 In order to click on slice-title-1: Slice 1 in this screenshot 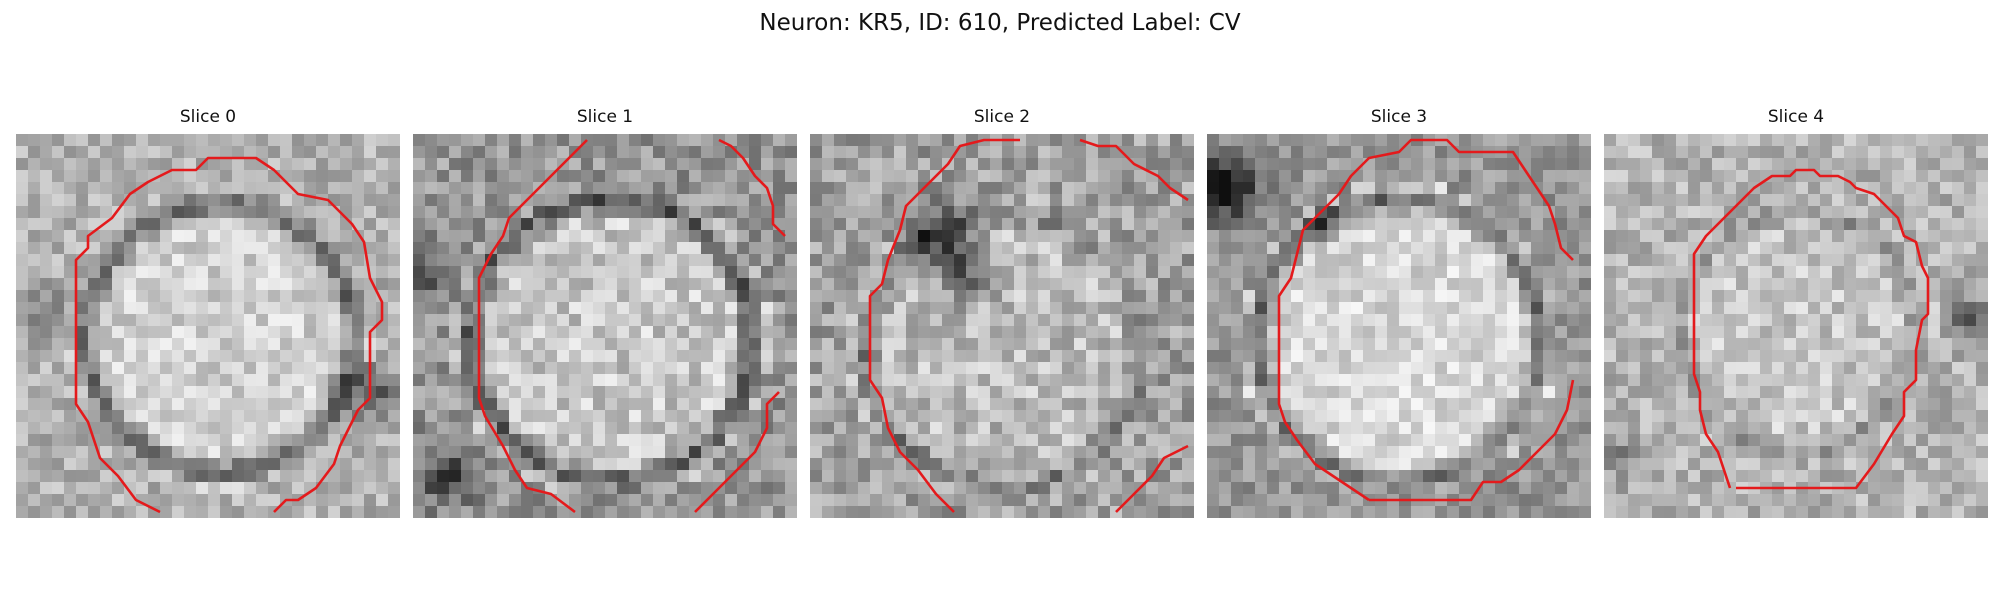, I will do `click(605, 117)`.